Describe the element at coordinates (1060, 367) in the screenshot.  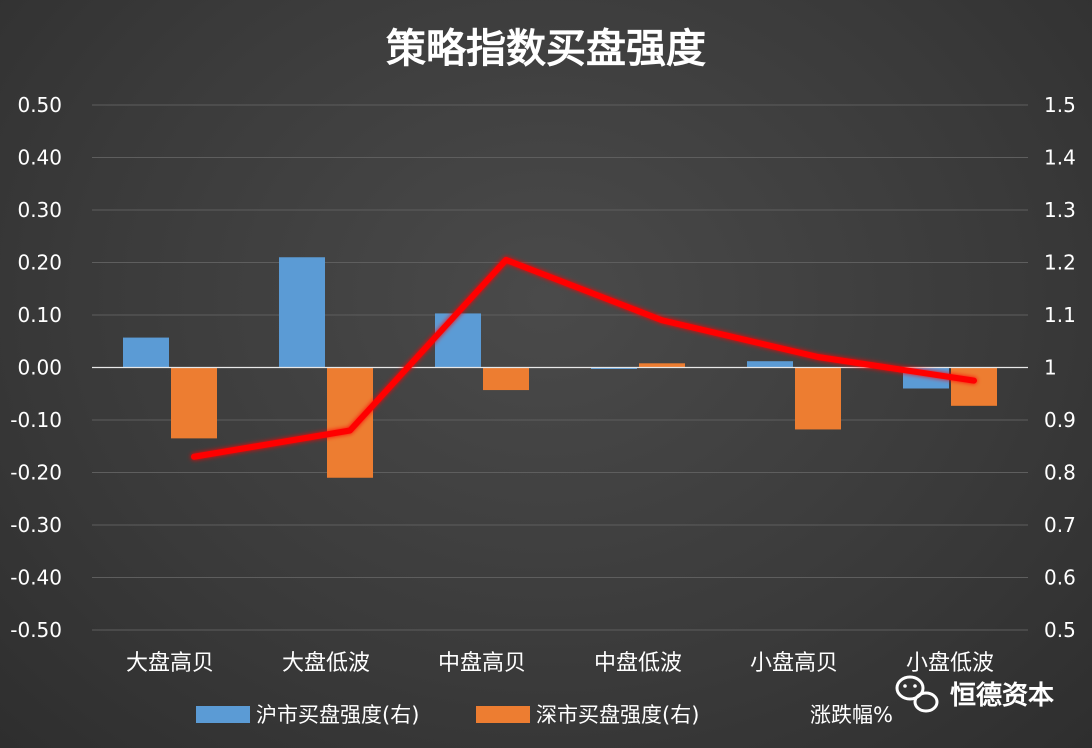
I see `right-axis-ticks: 1.5 1.4 1.3 1.2 1.1 1 0.9 0.8 0.7 0.6 0.5` at that location.